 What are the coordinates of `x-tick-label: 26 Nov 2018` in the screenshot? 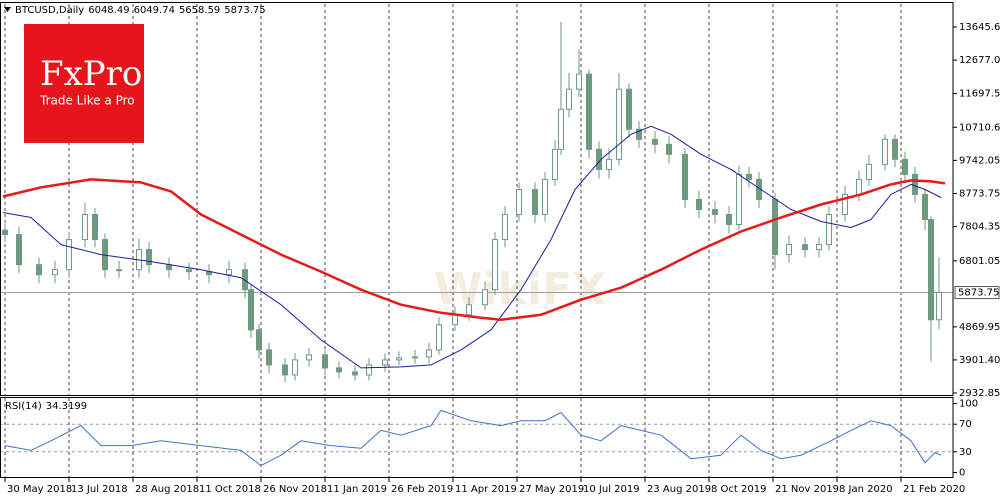 It's located at (295, 489).